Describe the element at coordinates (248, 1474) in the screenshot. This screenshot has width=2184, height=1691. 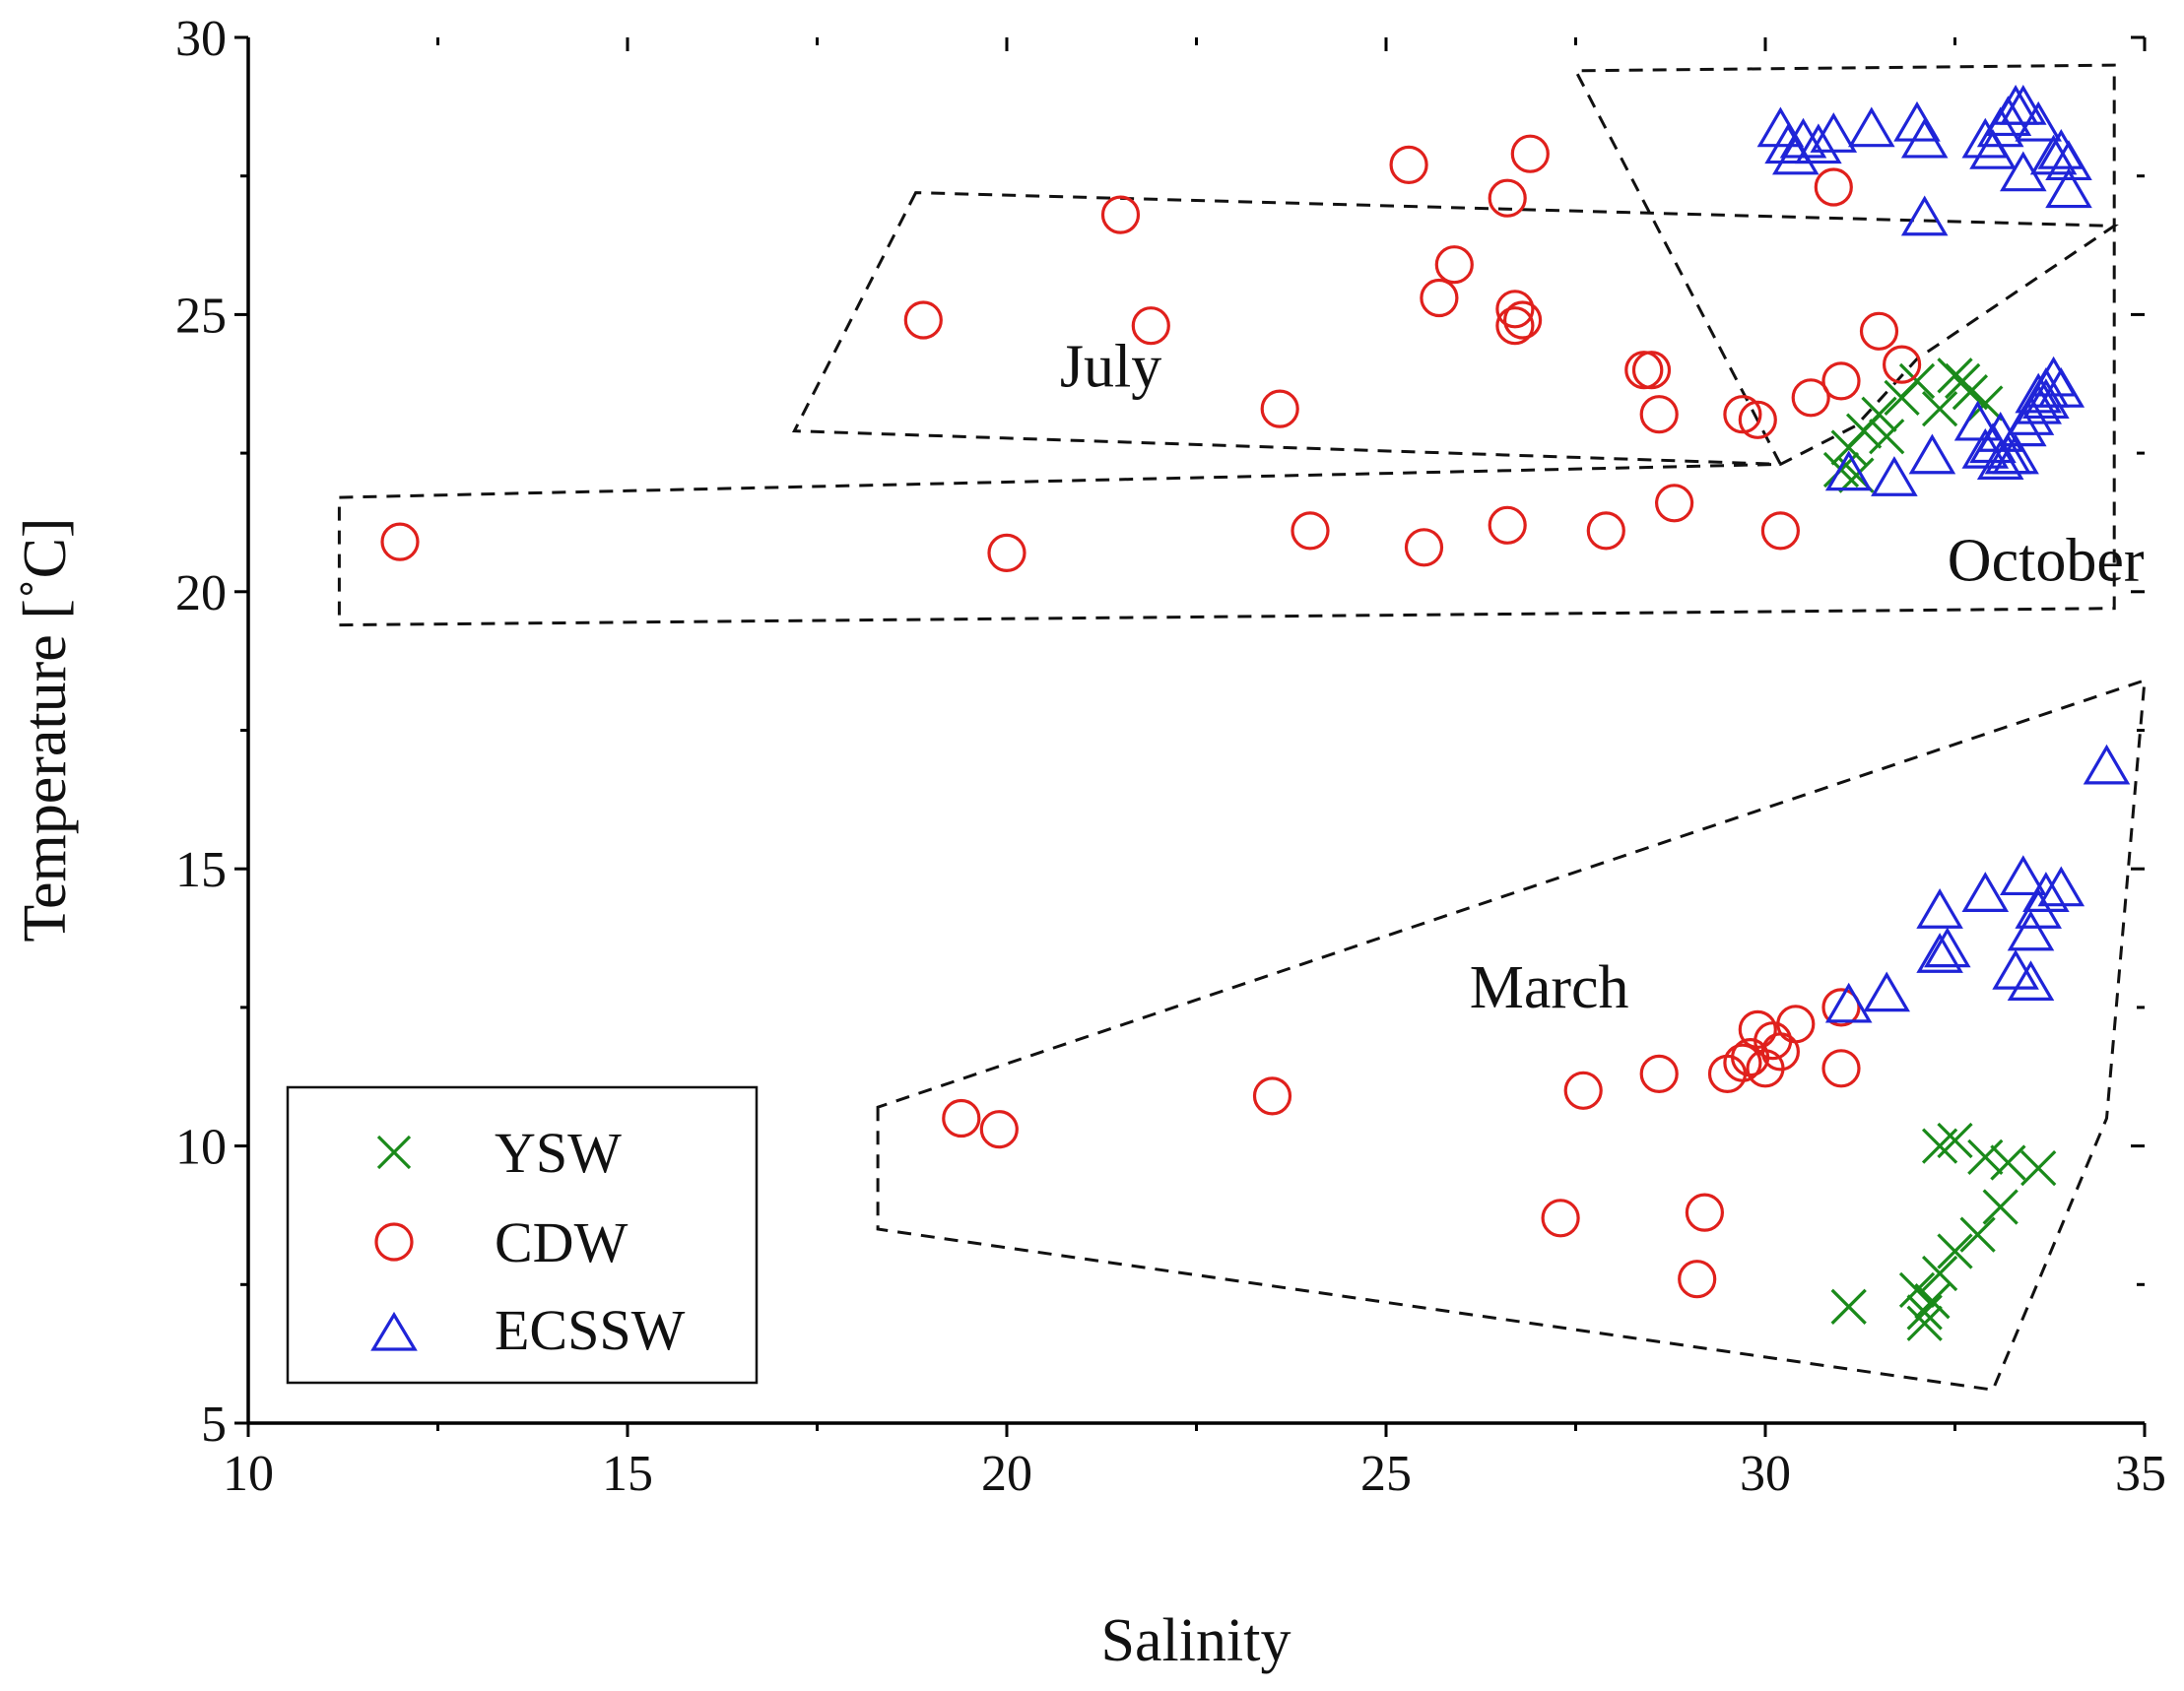
I see `x-tick-label: 10` at that location.